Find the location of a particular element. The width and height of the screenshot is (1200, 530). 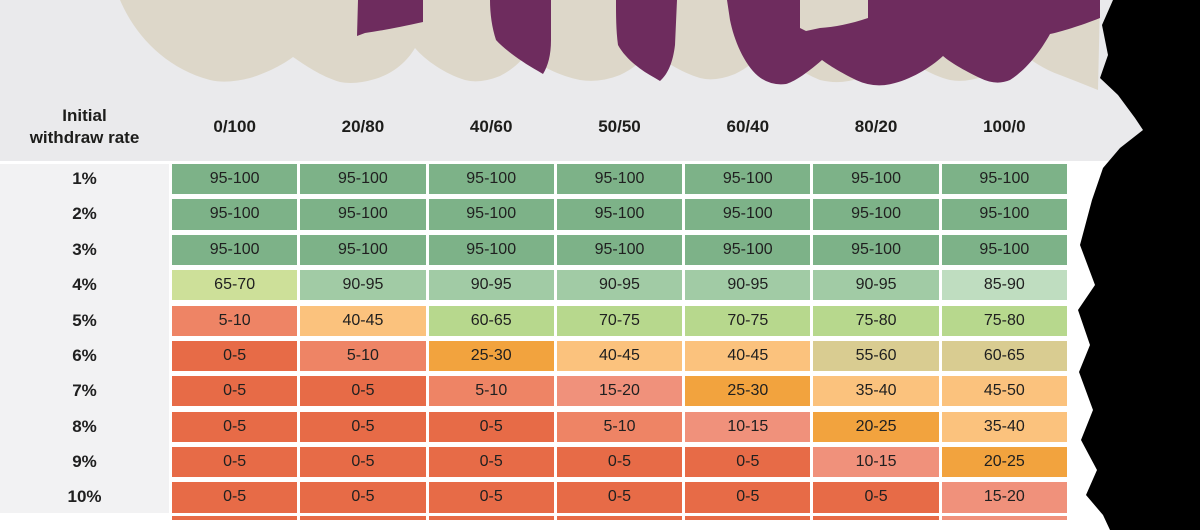

heatmap-cell: 25-30 is located at coordinates (491, 356).